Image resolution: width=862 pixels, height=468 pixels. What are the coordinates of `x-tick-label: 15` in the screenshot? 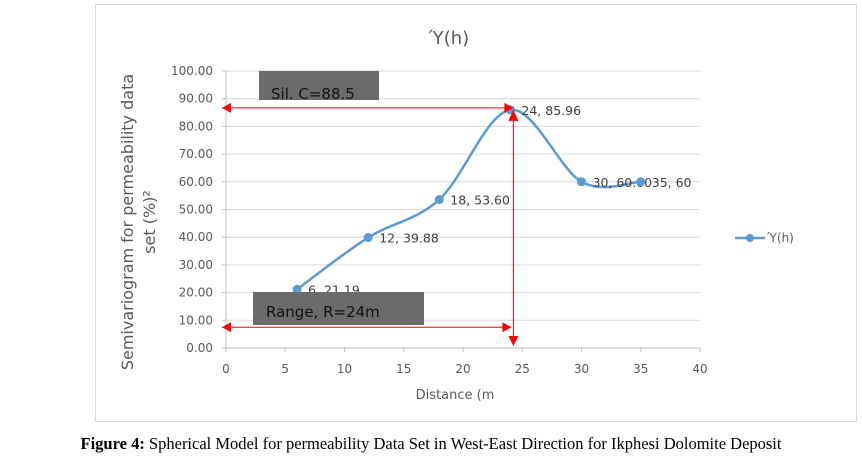 It's located at (403, 369).